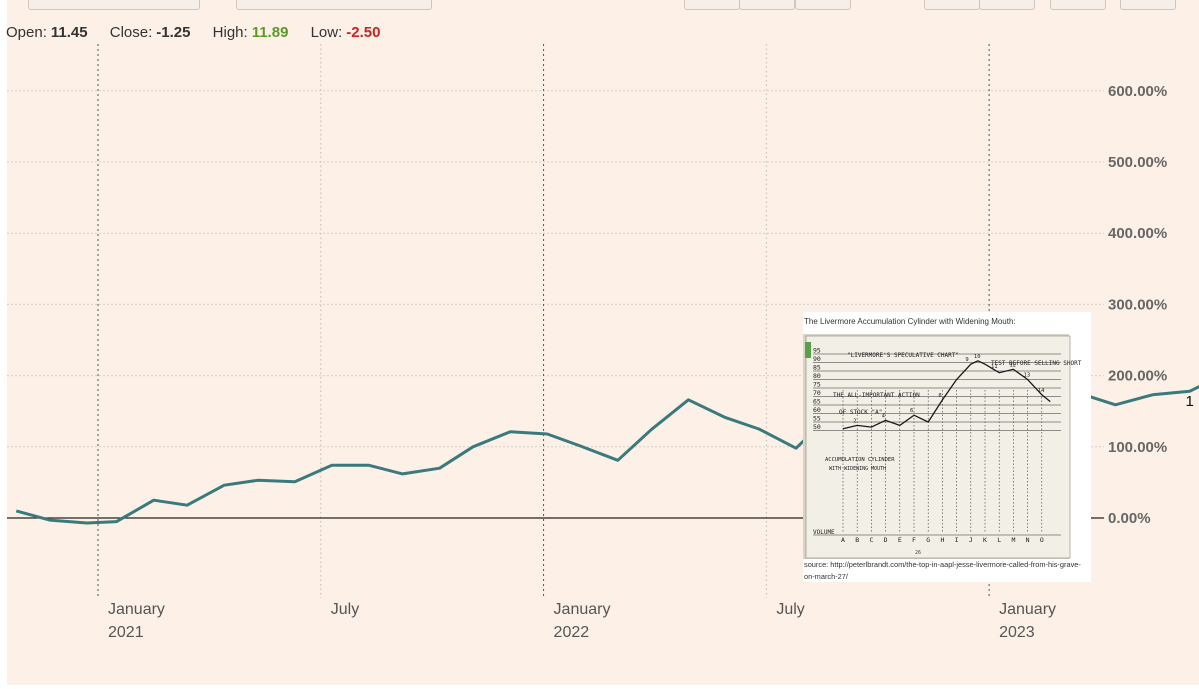 This screenshot has height=689, width=1199. What do you see at coordinates (572, 632) in the screenshot?
I see `x-year-label: 2022` at bounding box center [572, 632].